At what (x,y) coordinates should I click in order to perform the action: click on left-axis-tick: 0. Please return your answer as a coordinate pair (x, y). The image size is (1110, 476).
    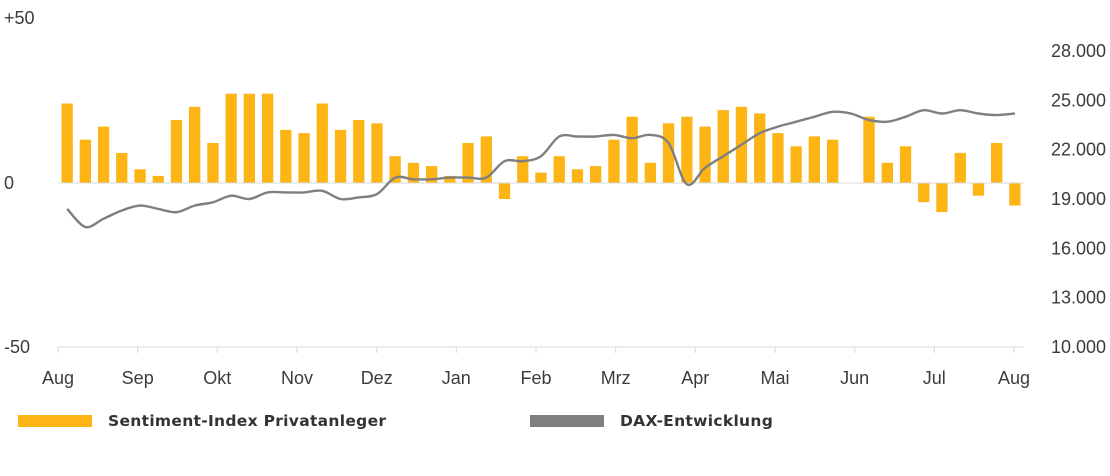
    Looking at the image, I should click on (9, 183).